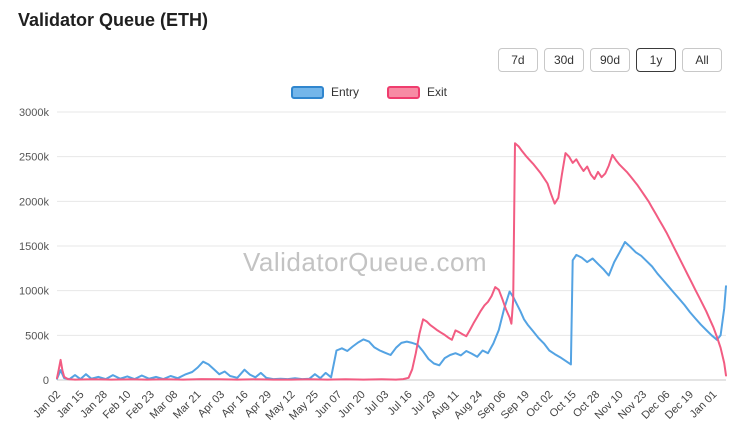  What do you see at coordinates (34, 158) in the screenshot?
I see `y-tick-label: 2500k` at bounding box center [34, 158].